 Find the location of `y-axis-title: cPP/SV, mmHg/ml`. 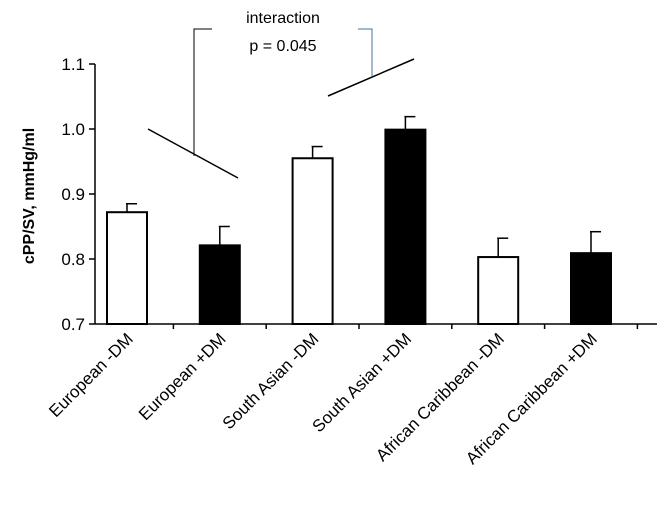

y-axis-title: cPP/SV, mmHg/ml is located at coordinates (29, 196).